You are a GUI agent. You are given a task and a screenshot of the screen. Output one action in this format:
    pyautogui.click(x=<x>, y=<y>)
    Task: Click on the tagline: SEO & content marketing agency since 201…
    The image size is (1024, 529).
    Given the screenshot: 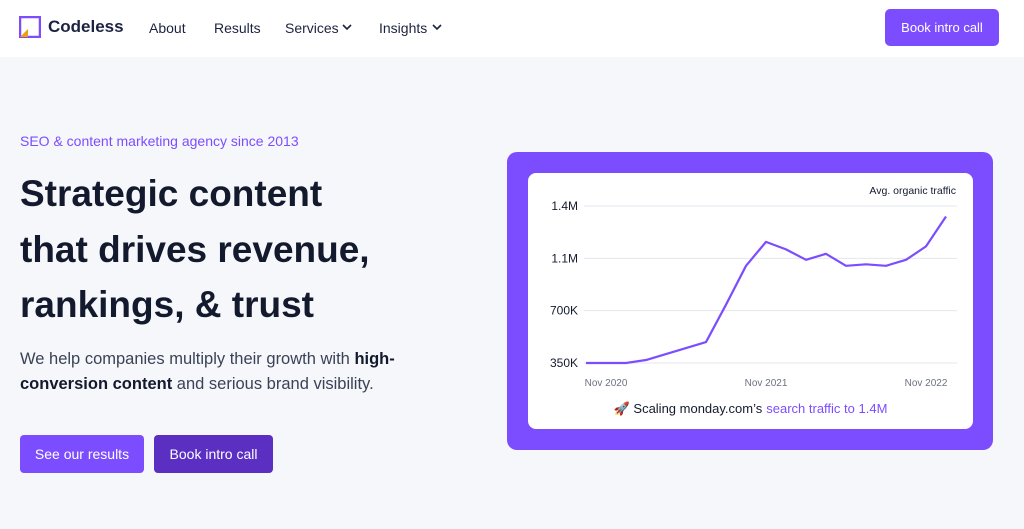 What is the action you would take?
    pyautogui.click(x=159, y=141)
    